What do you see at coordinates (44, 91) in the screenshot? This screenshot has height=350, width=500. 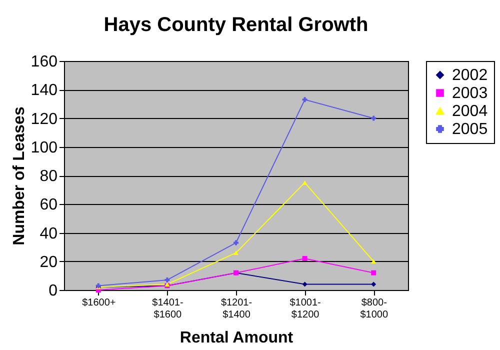 I see `y-tick-label: 140` at bounding box center [44, 91].